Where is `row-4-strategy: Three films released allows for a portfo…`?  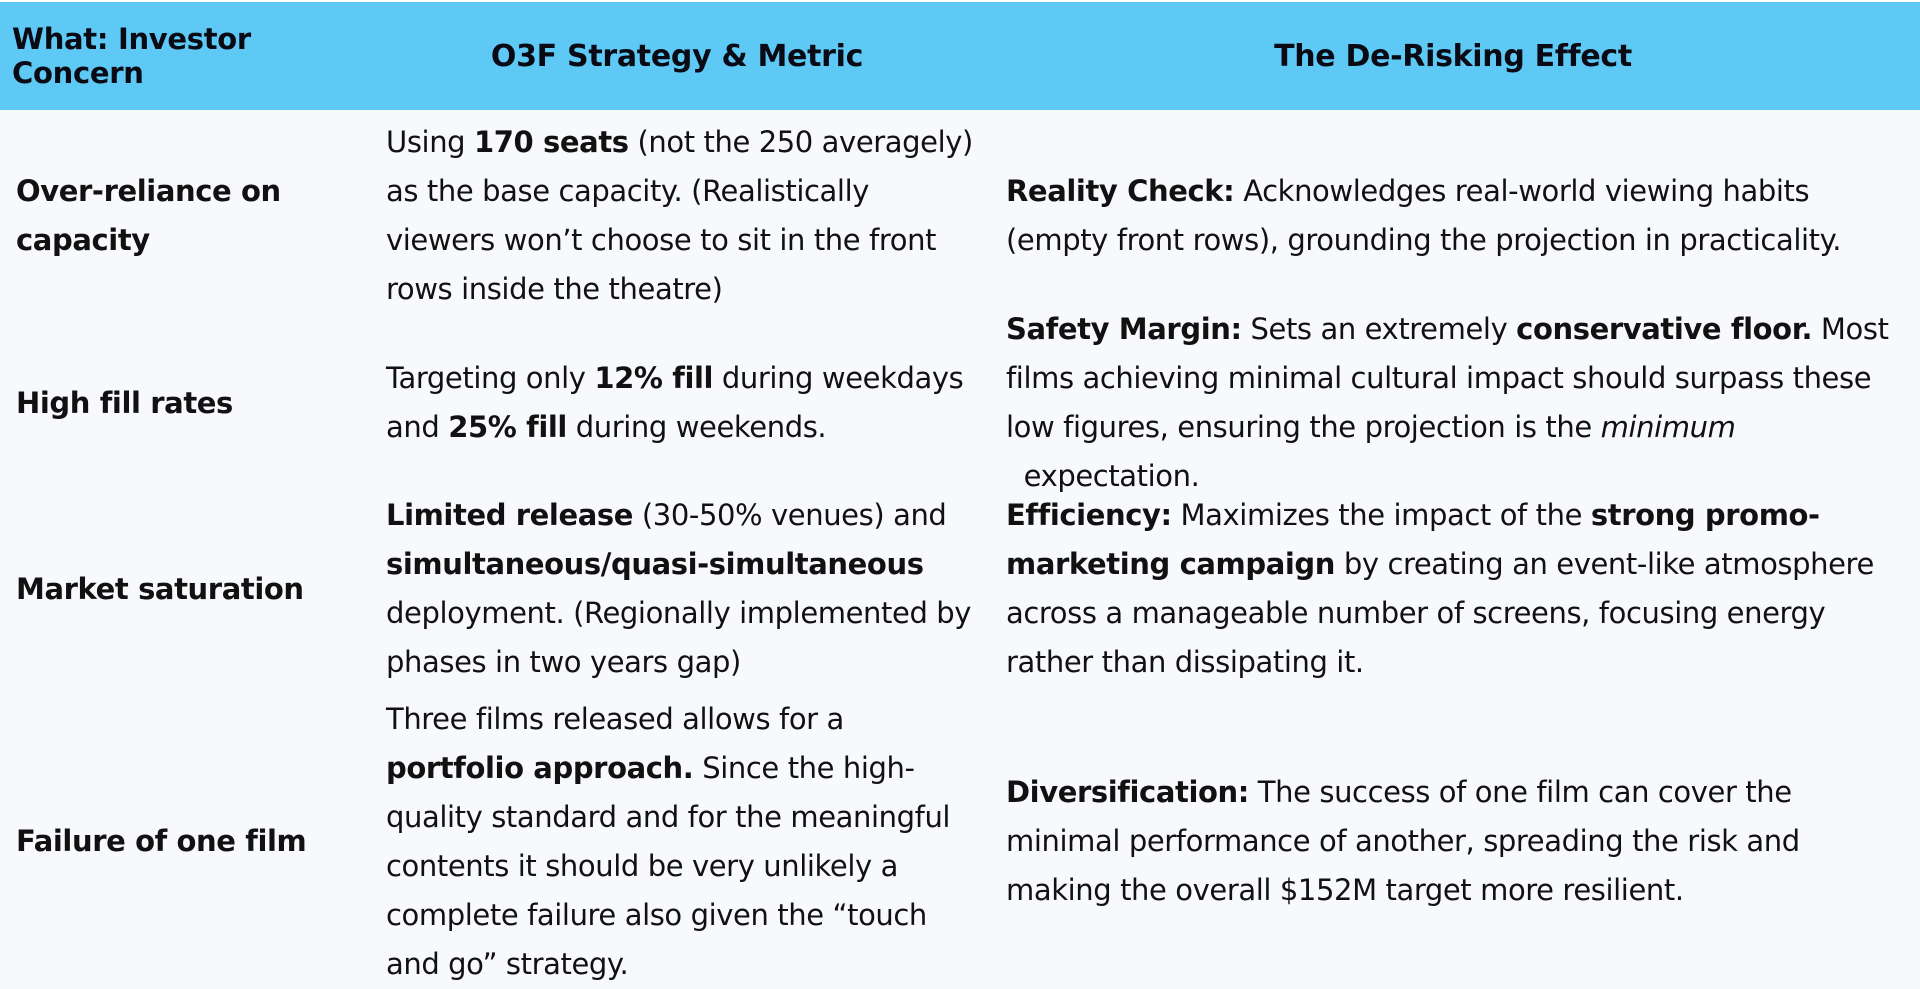 row-4-strategy: Three films released allows for a portfo… is located at coordinates (677, 841).